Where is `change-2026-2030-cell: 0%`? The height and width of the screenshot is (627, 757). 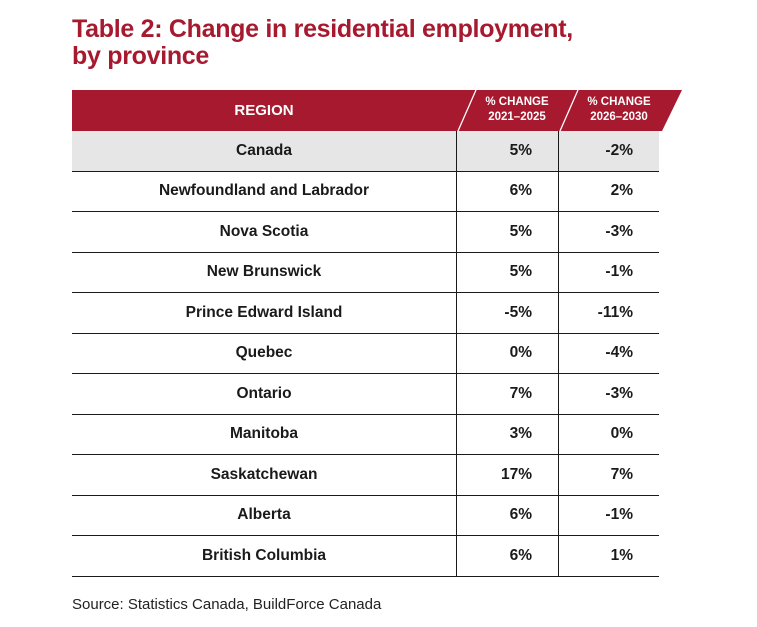
change-2026-2030-cell: 0% is located at coordinates (608, 434).